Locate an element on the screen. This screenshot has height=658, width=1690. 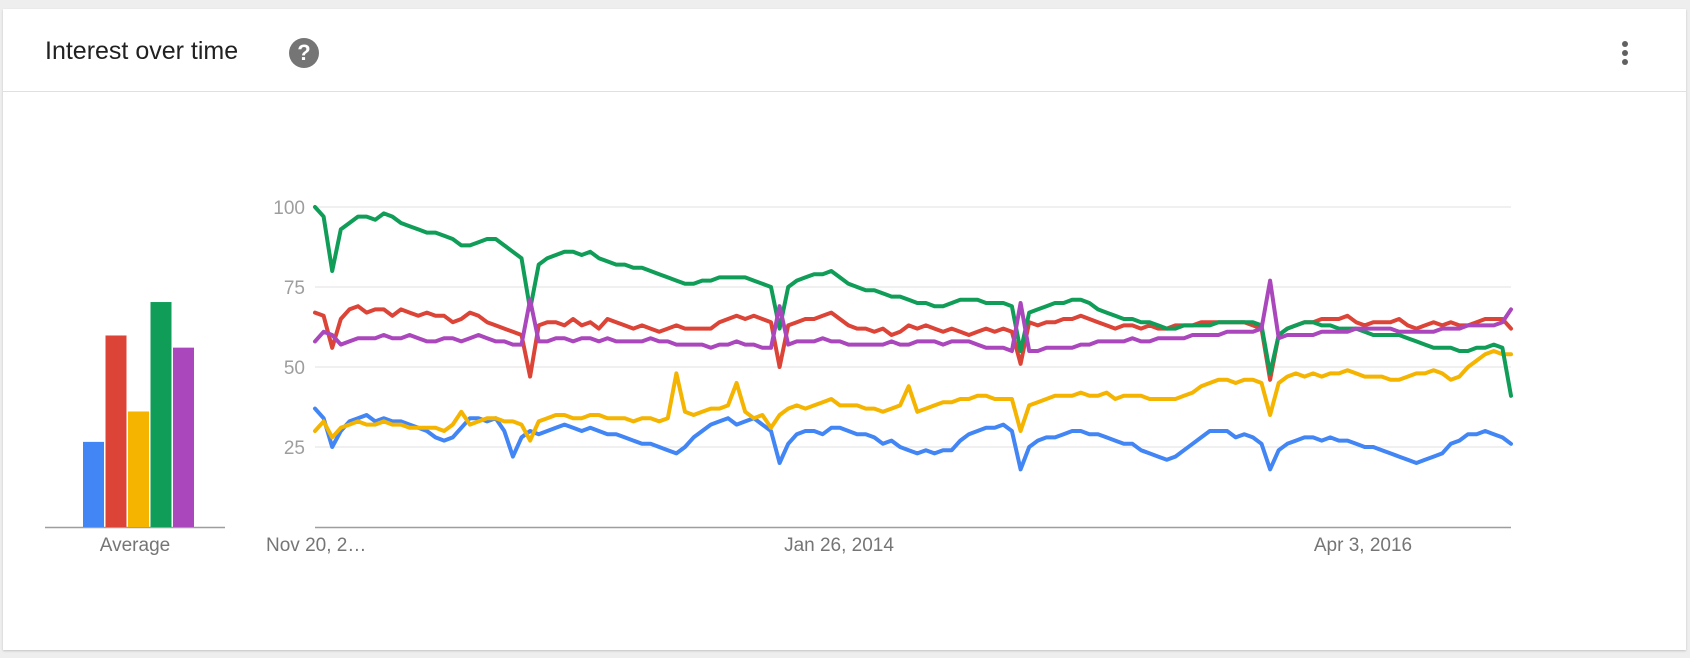
y-tick-label: 100 is located at coordinates (289, 208).